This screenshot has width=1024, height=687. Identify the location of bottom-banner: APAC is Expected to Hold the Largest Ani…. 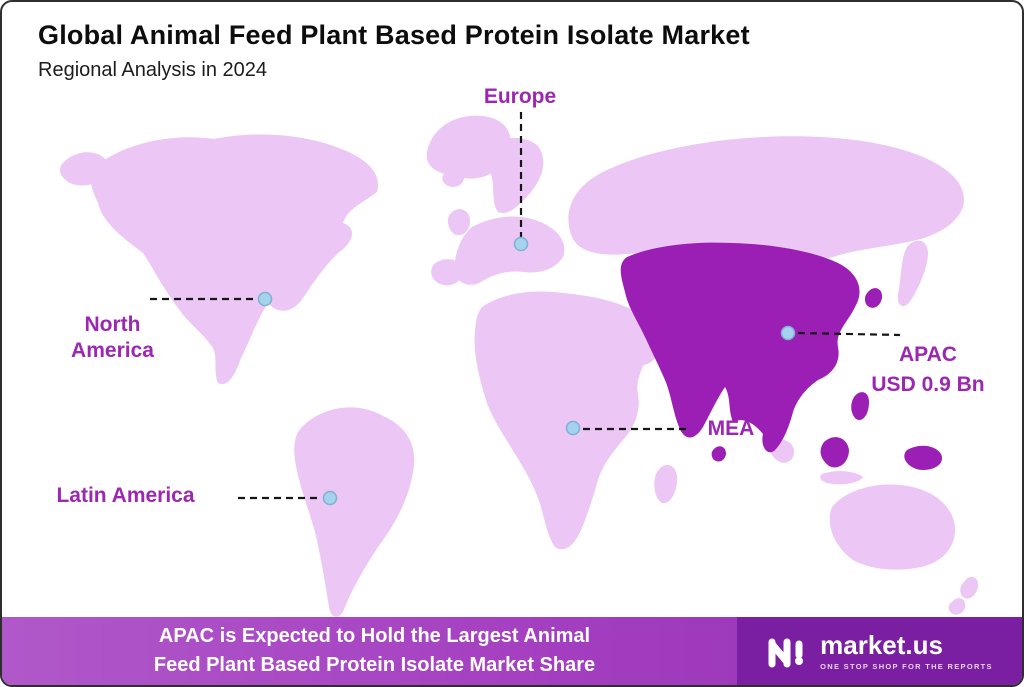
(512, 651).